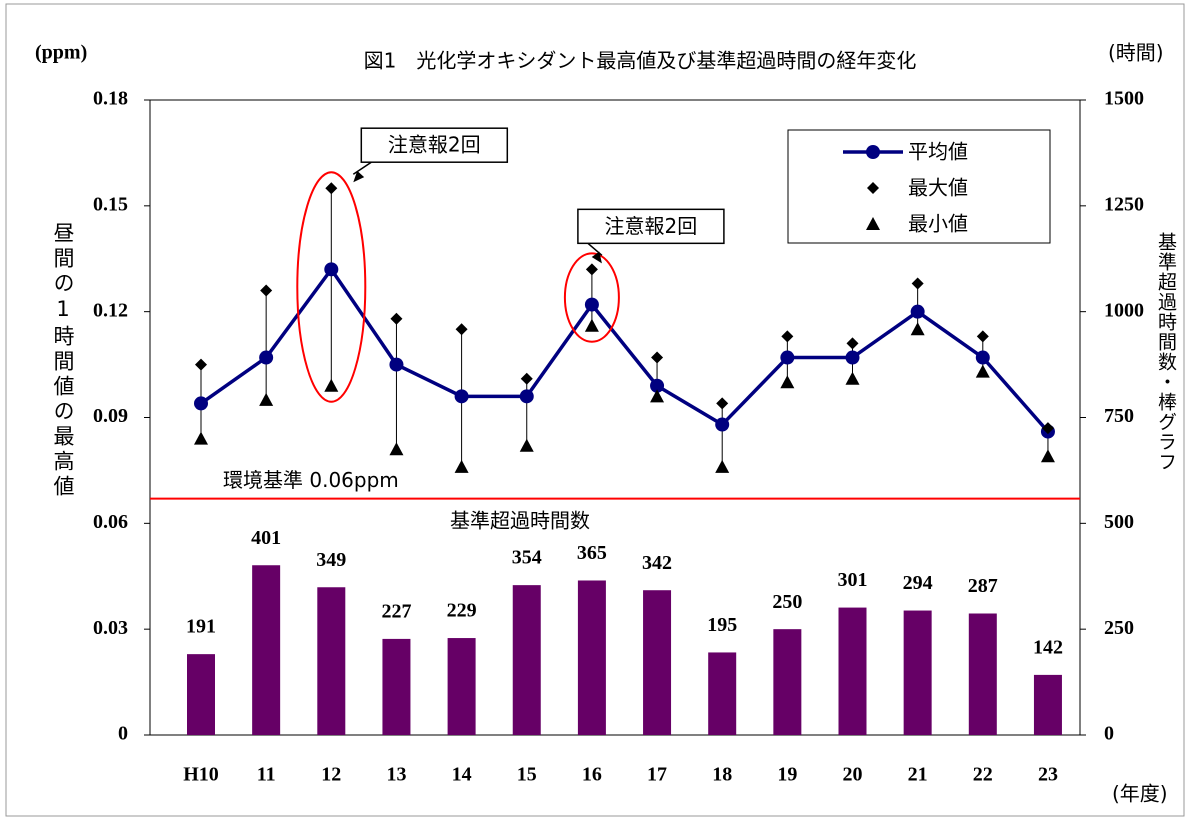 Image resolution: width=1189 pixels, height=820 pixels. I want to click on bar-value-label: 227, so click(396, 611).